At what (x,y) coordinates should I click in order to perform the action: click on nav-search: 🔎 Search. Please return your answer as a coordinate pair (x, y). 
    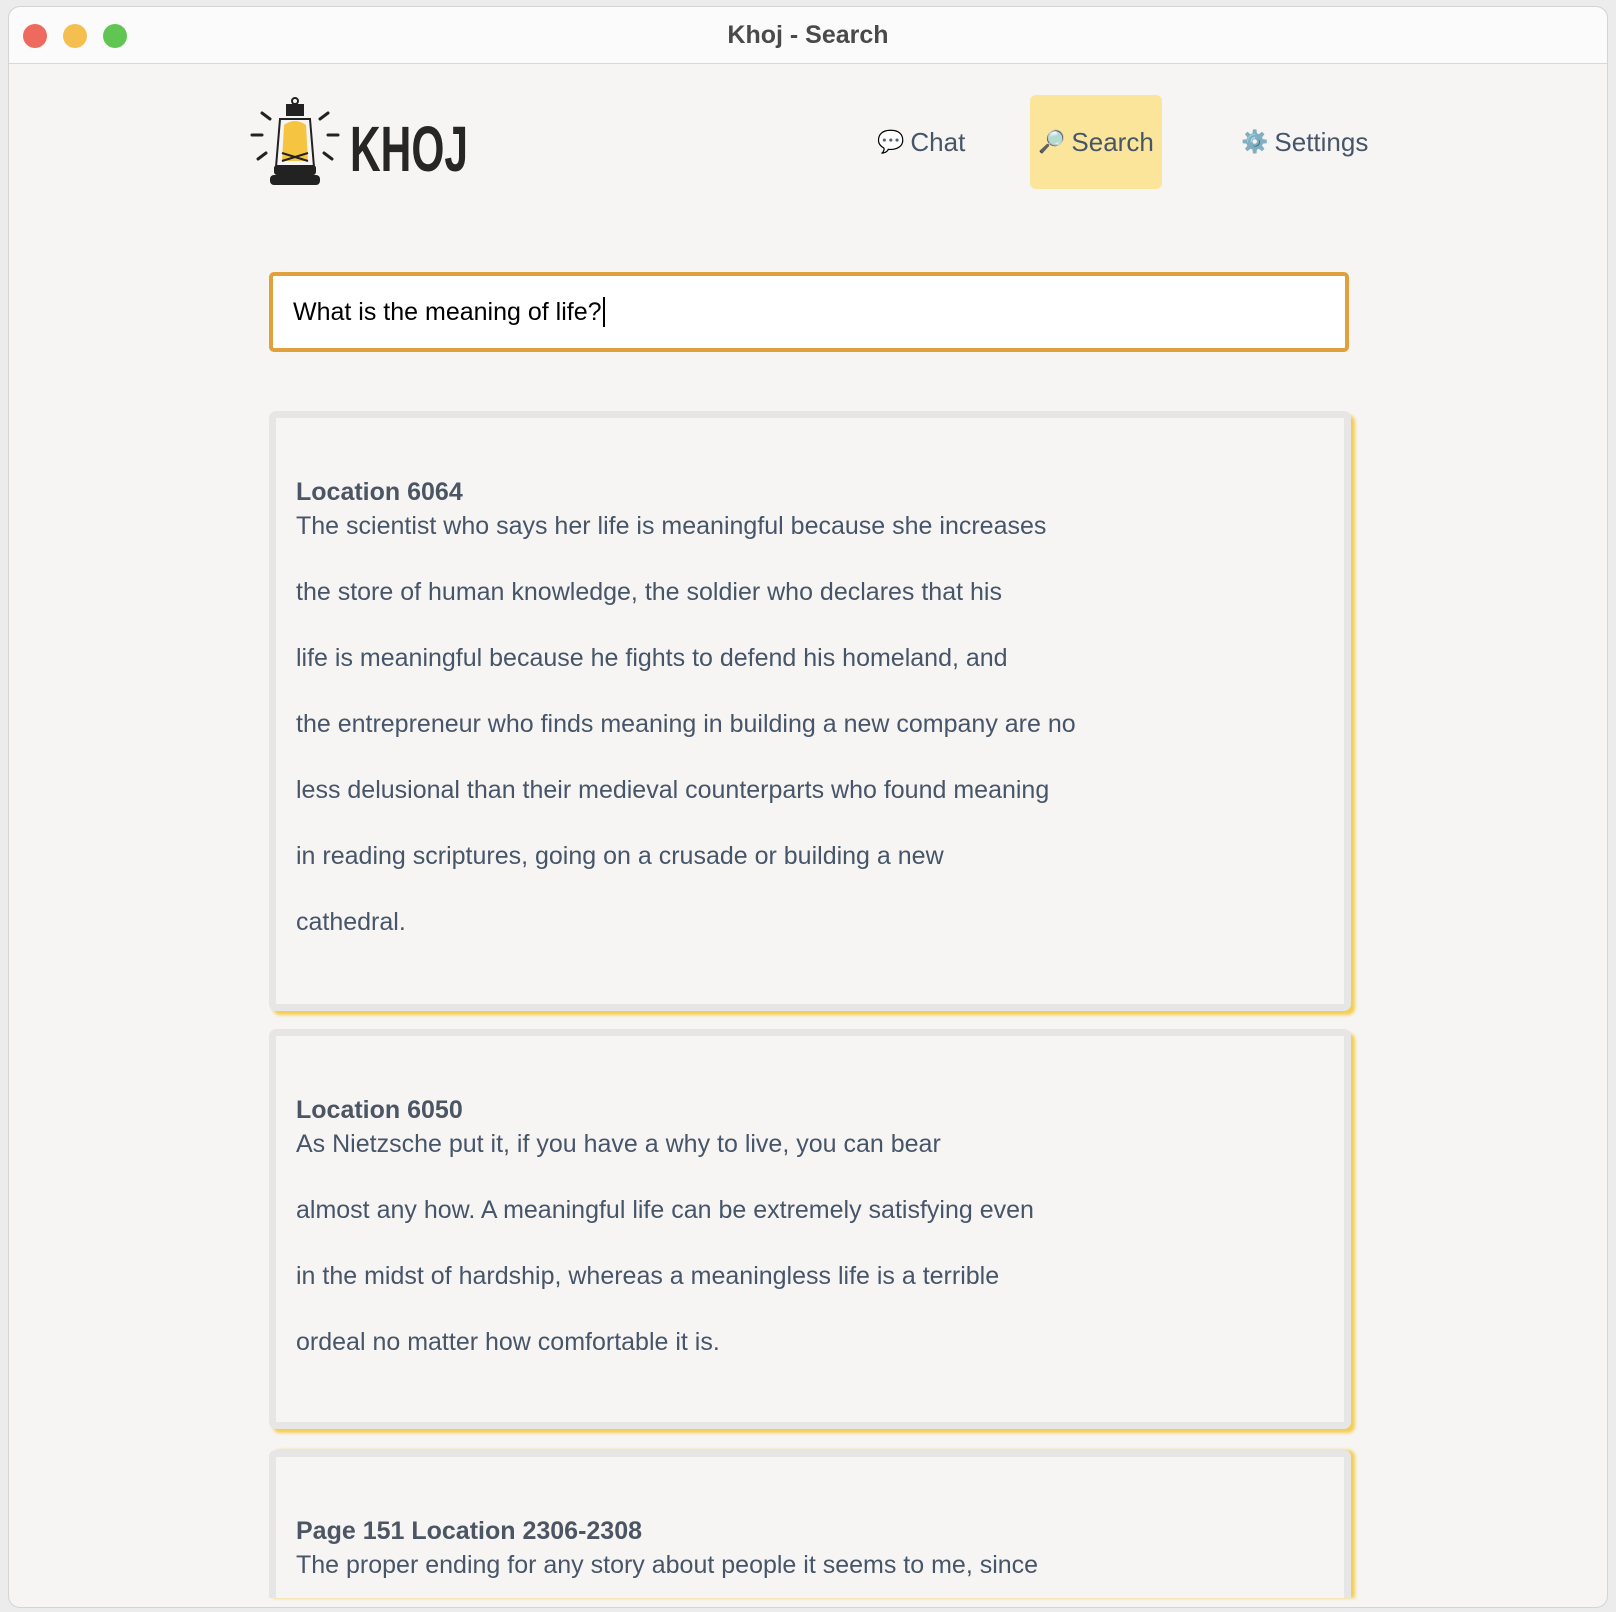
    Looking at the image, I should click on (1096, 142).